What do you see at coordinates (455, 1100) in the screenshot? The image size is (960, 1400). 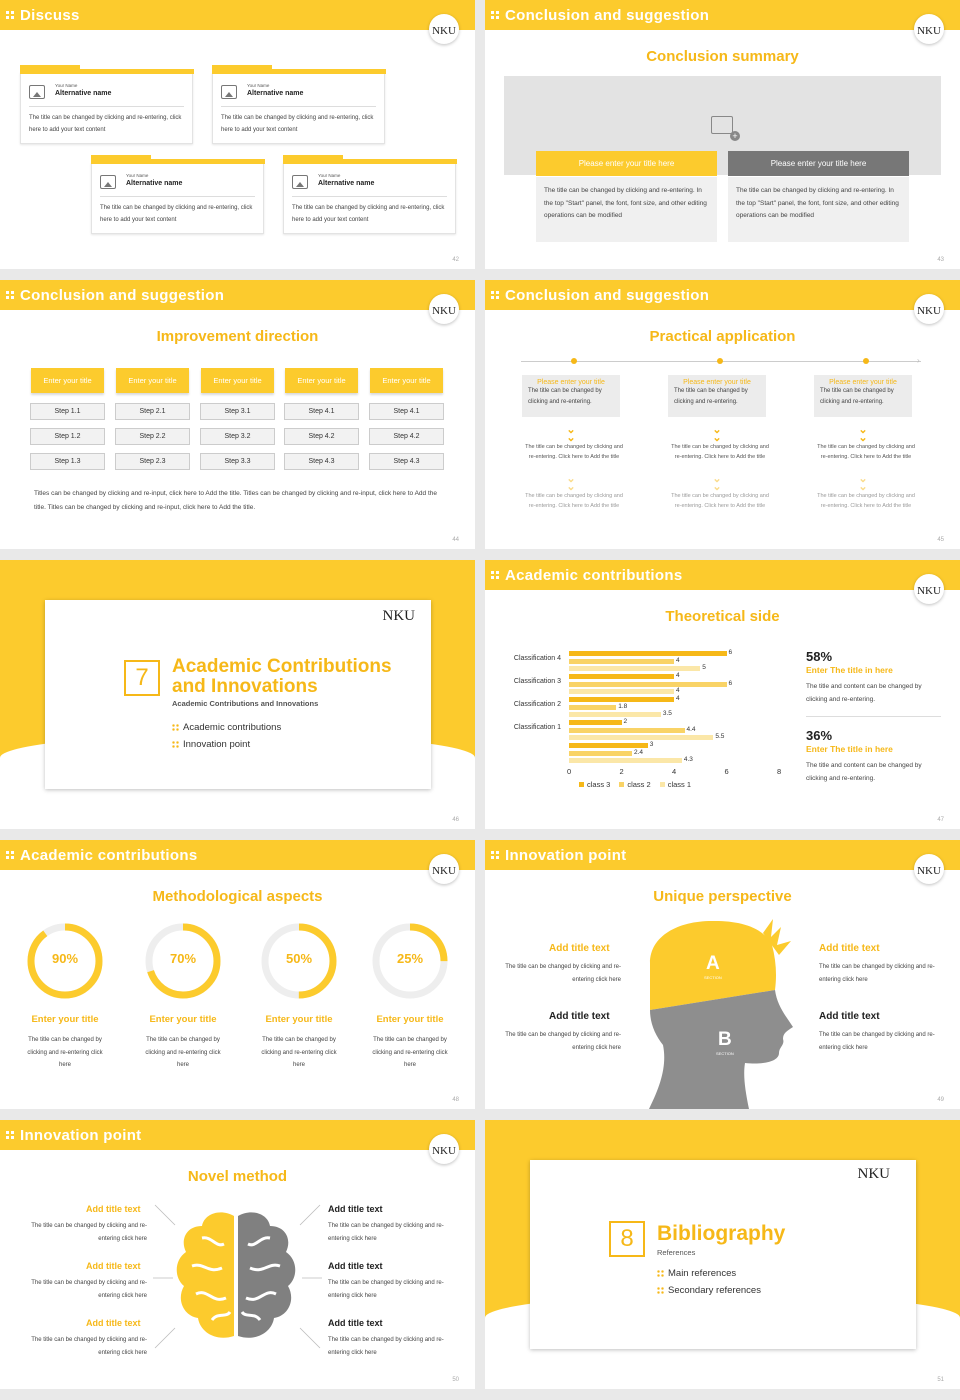 I see `page-number: 48` at bounding box center [455, 1100].